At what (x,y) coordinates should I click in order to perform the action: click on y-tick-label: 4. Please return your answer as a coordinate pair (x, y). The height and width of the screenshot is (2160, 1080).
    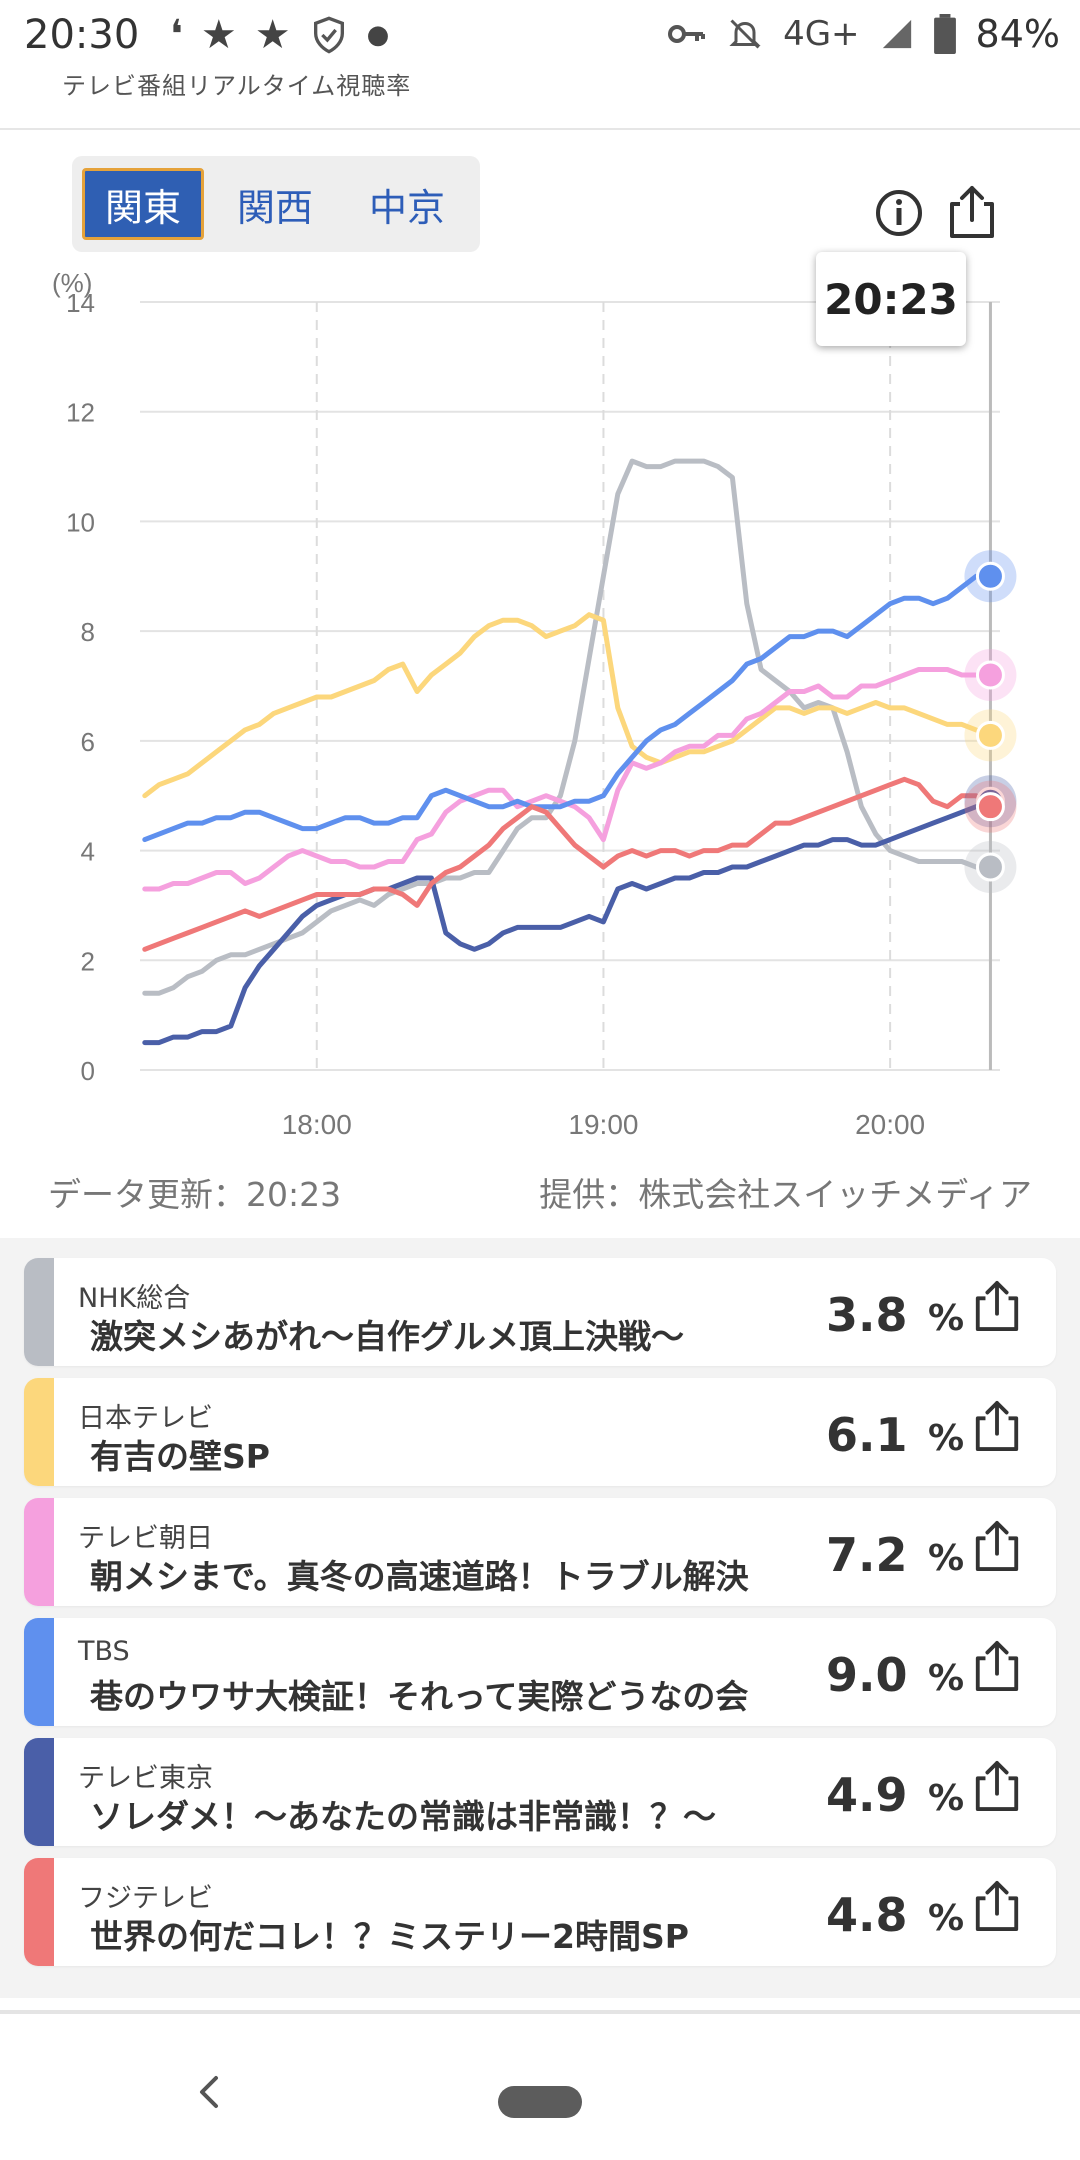
    Looking at the image, I should click on (88, 852).